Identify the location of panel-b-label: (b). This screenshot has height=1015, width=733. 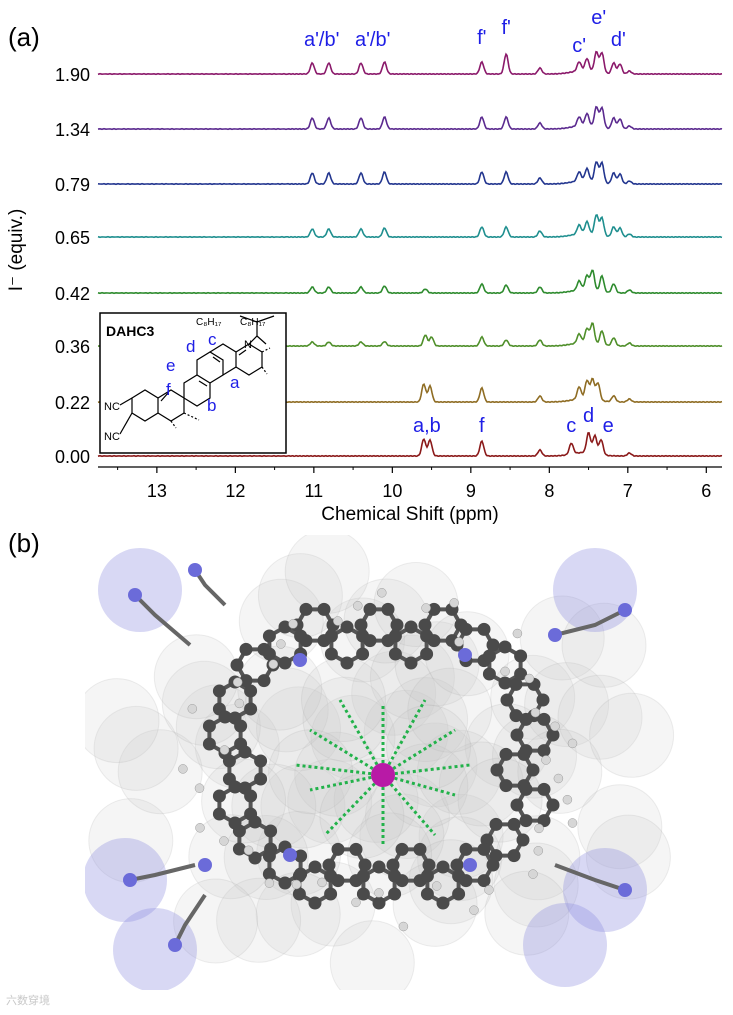
(24, 543).